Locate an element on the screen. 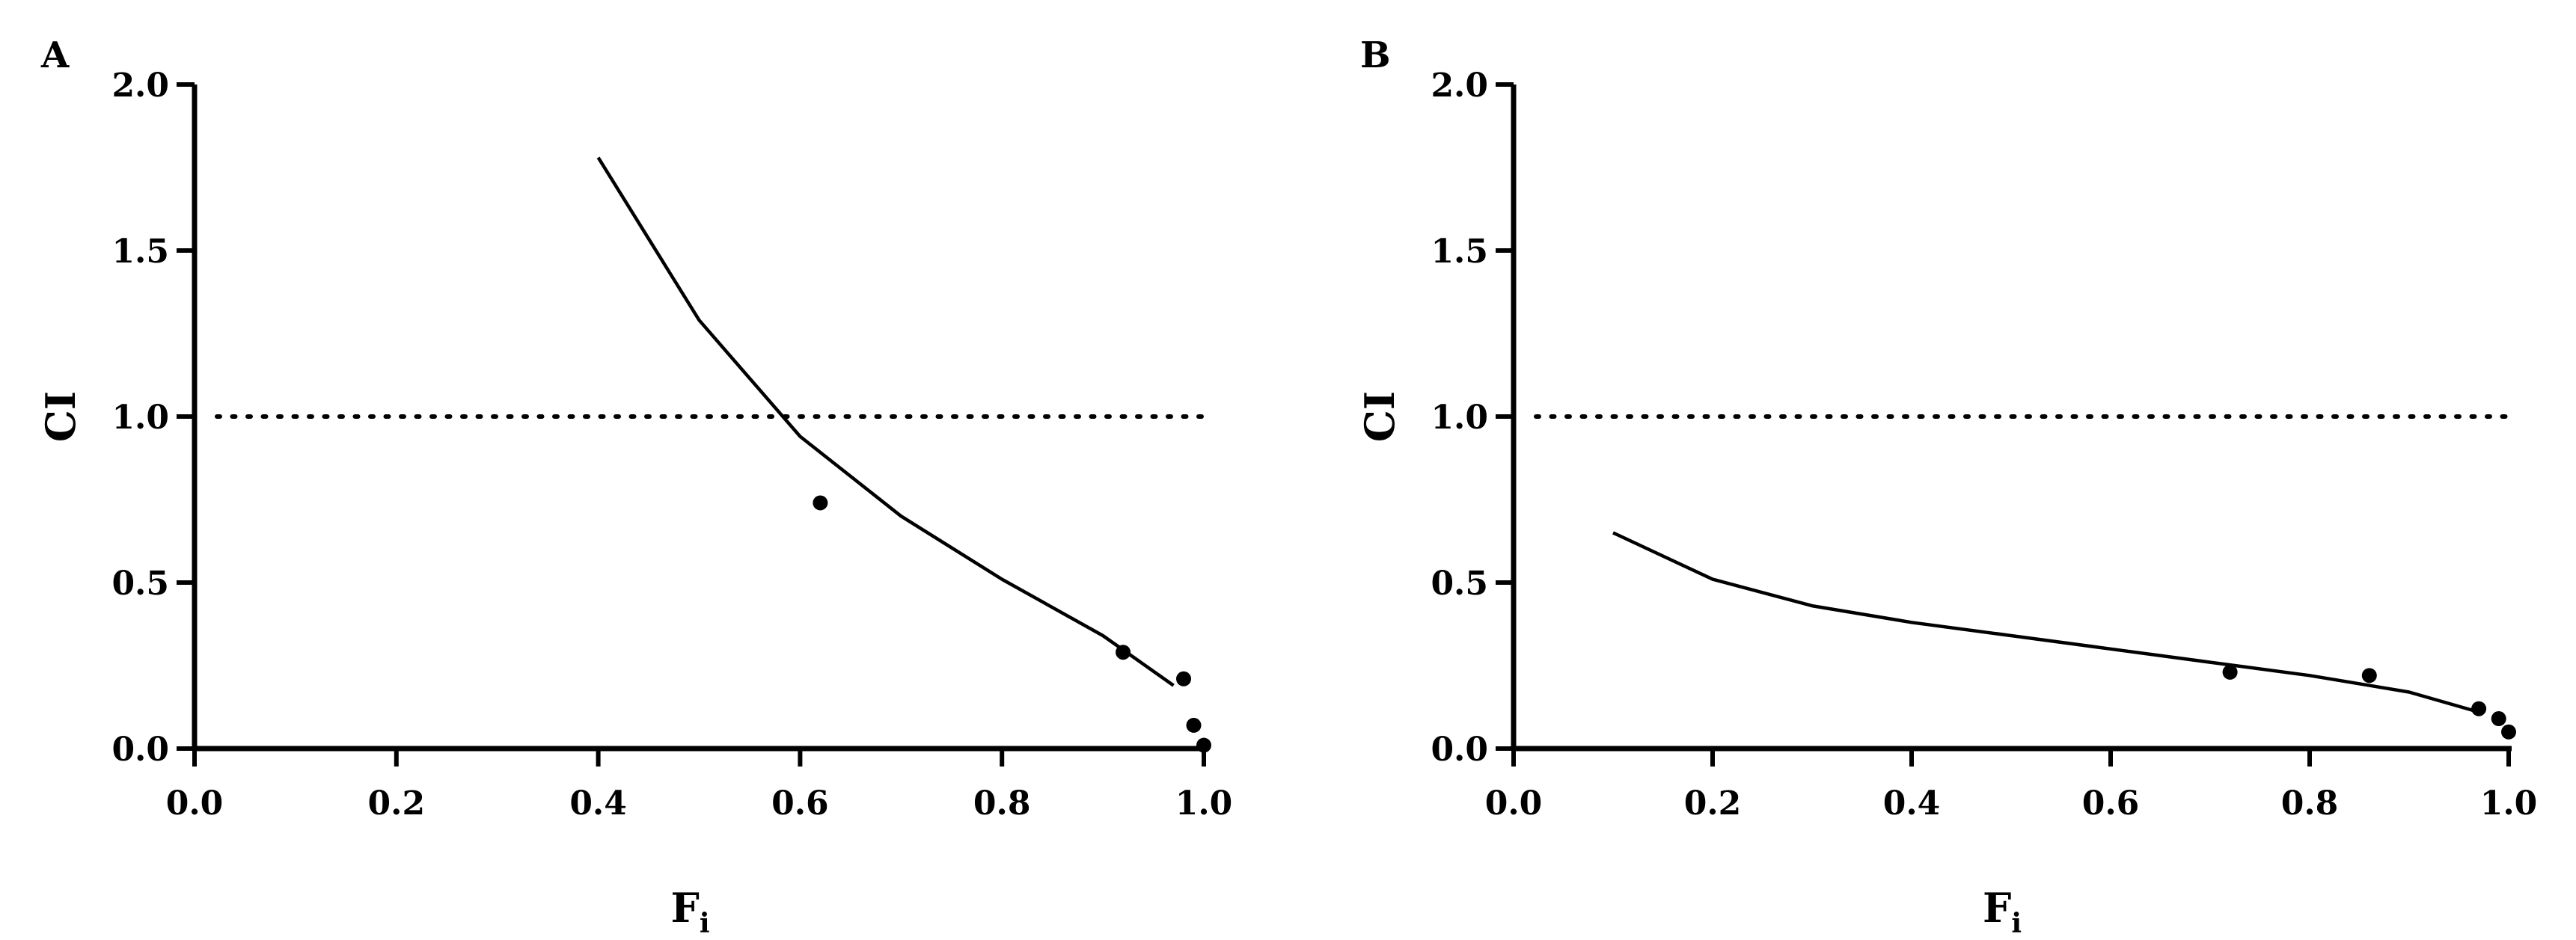 This screenshot has width=2576, height=940. panel-label: B is located at coordinates (1376, 55).